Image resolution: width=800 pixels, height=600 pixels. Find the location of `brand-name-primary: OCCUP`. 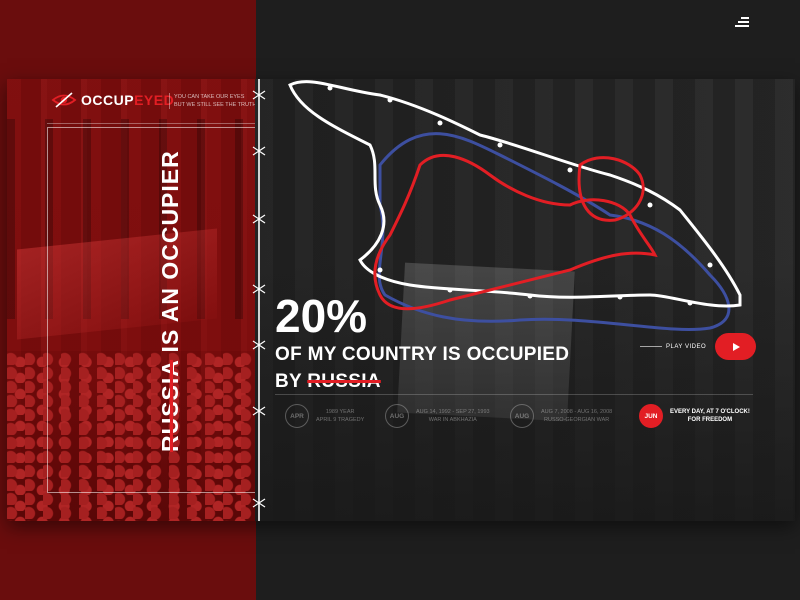

brand-name-primary: OCCUP is located at coordinates (108, 100).